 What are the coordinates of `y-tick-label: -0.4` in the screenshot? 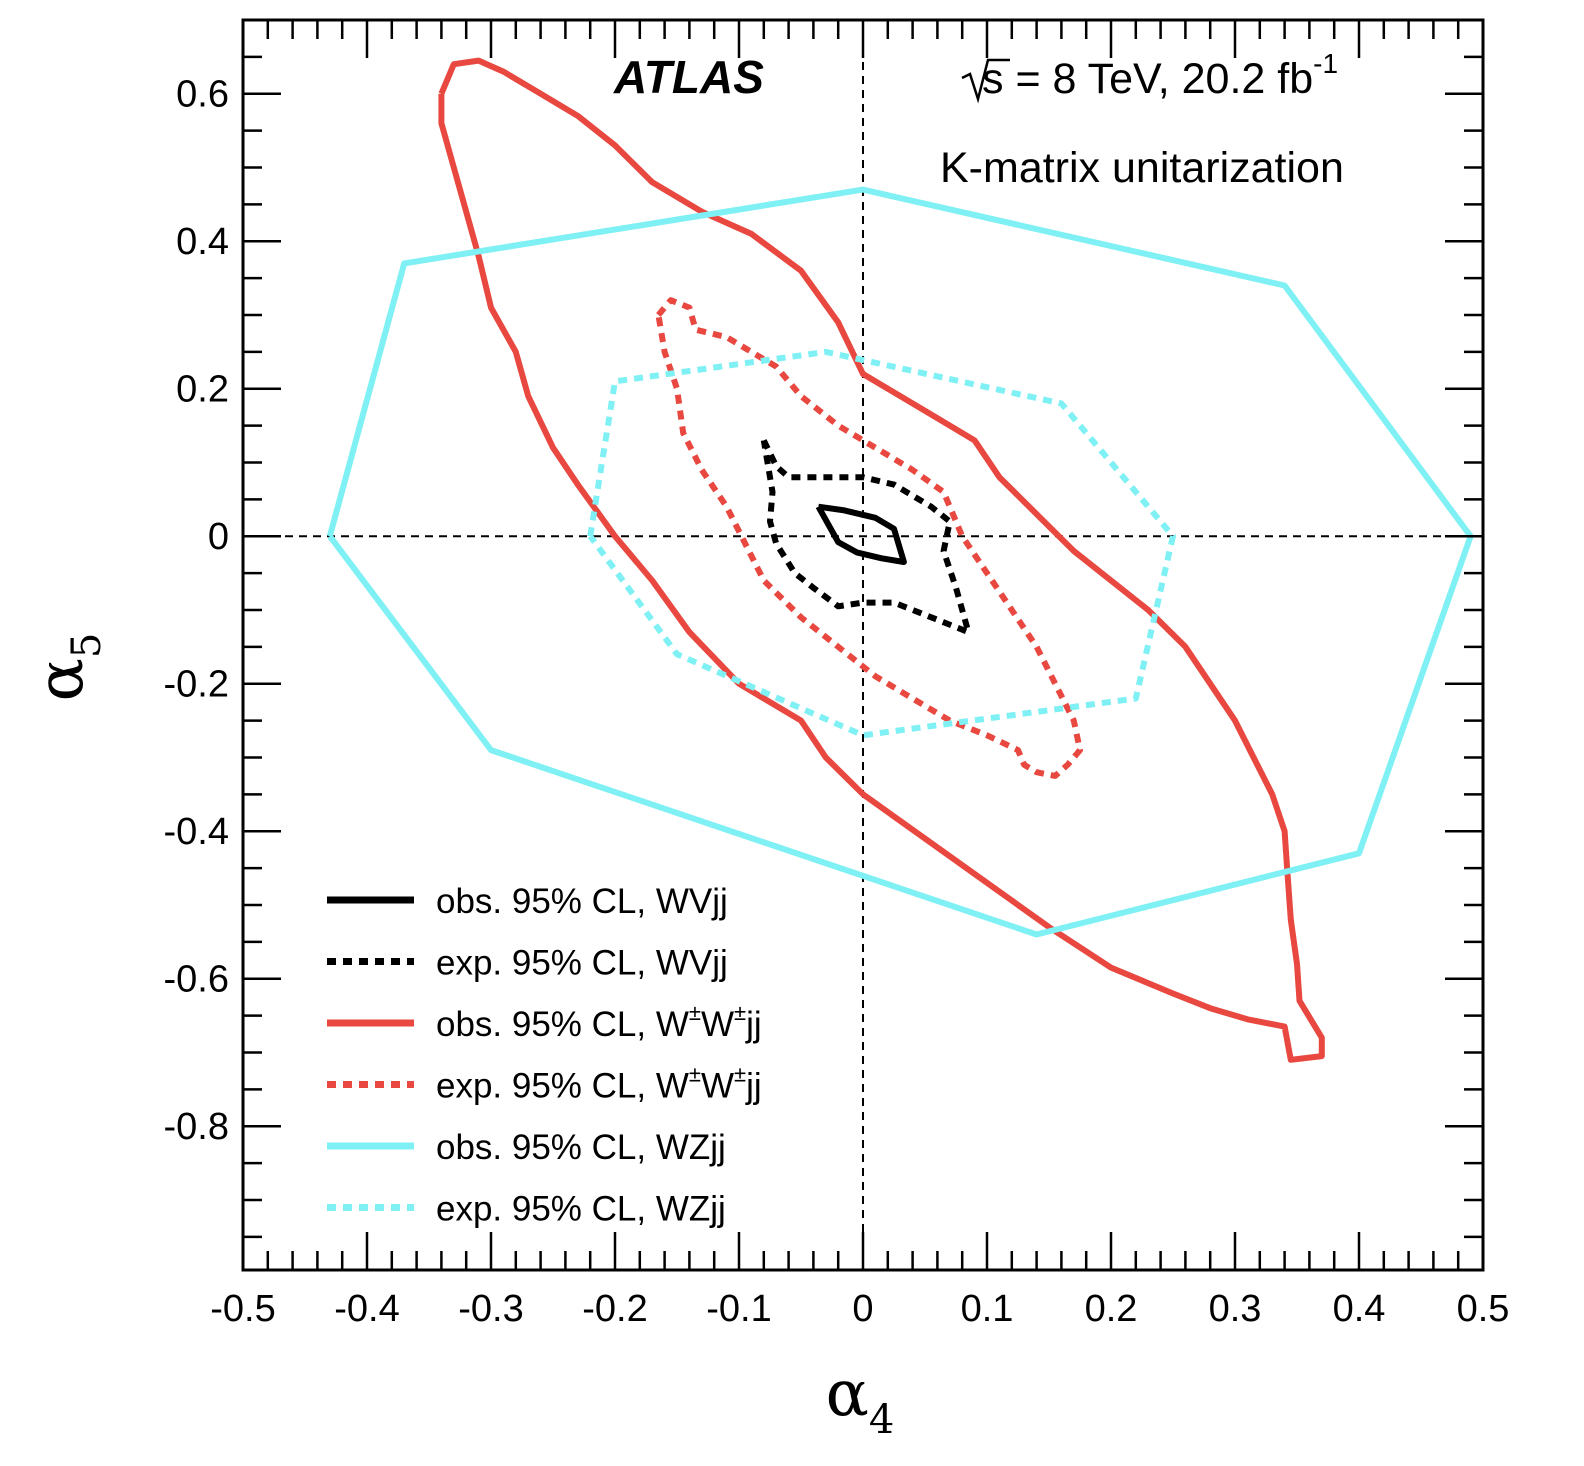 It's located at (196, 832).